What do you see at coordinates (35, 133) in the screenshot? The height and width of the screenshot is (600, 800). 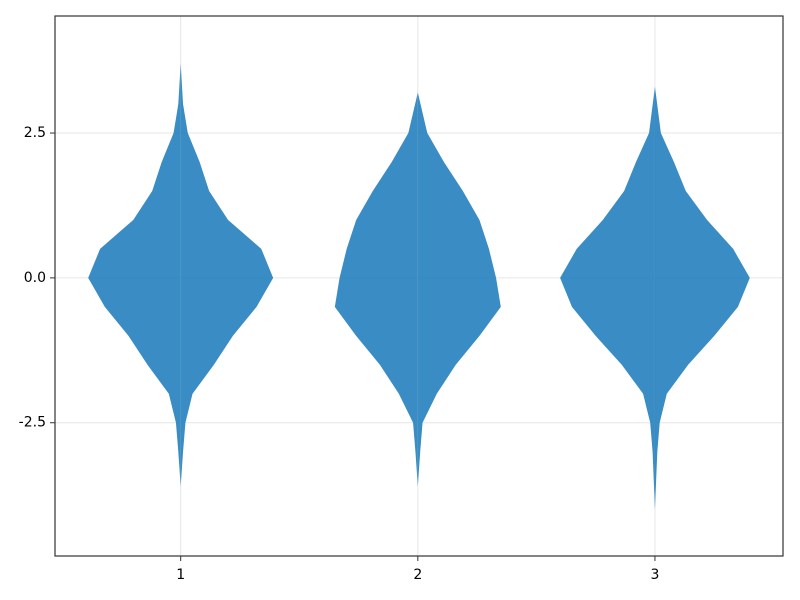 I see `y-tick-label: 2.5` at bounding box center [35, 133].